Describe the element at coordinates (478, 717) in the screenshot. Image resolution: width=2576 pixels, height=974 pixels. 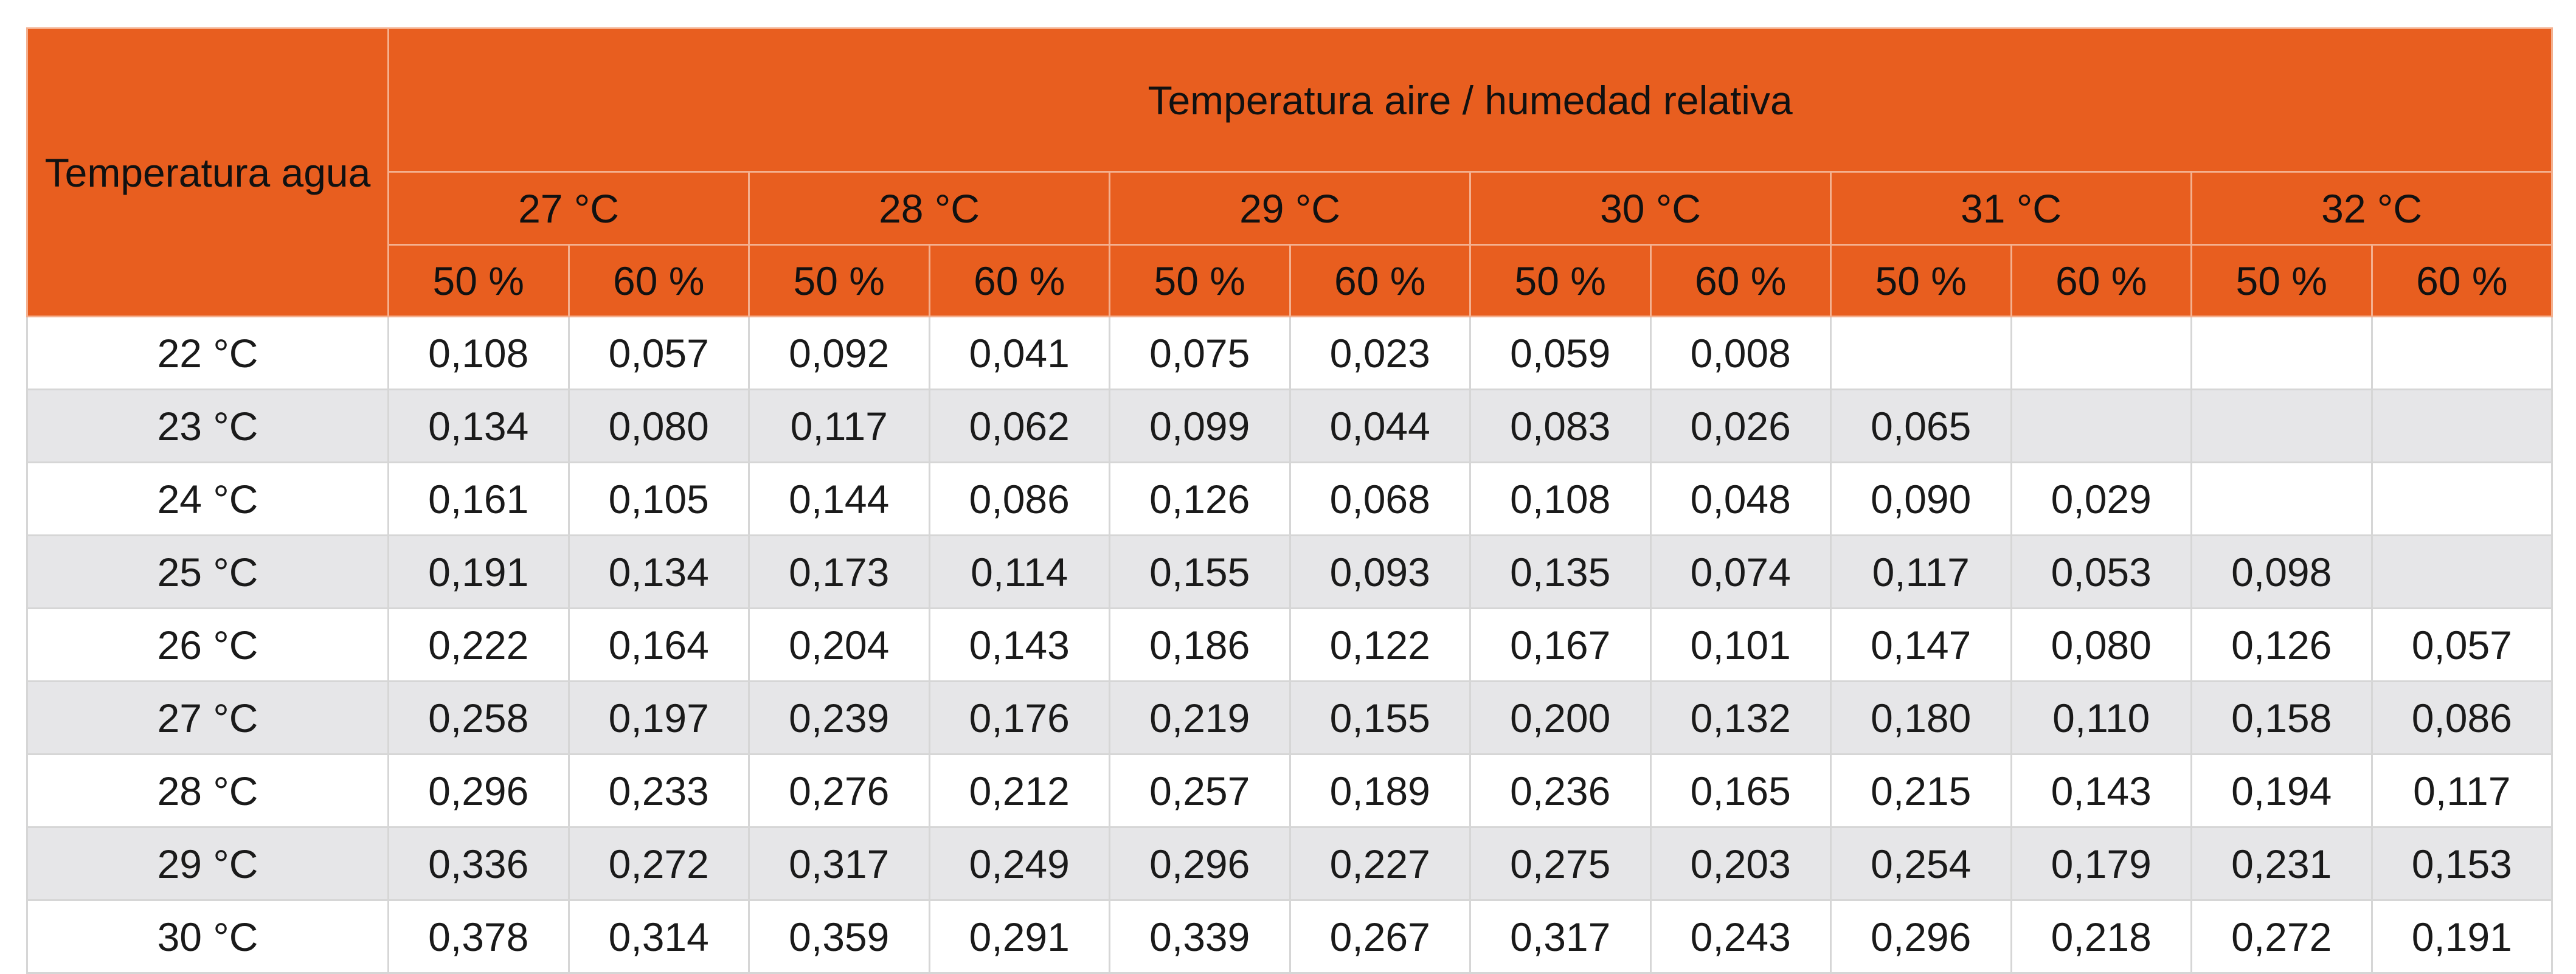
I see `evaporation-value-cell: 0,258` at that location.